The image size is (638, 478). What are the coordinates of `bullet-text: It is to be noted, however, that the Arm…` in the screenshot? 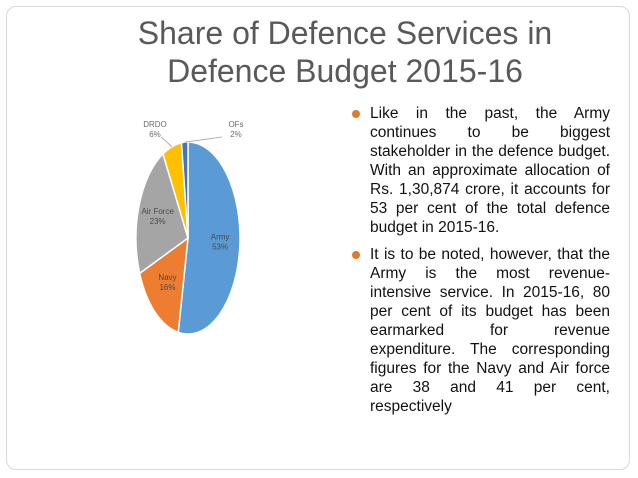 It's located at (490, 330).